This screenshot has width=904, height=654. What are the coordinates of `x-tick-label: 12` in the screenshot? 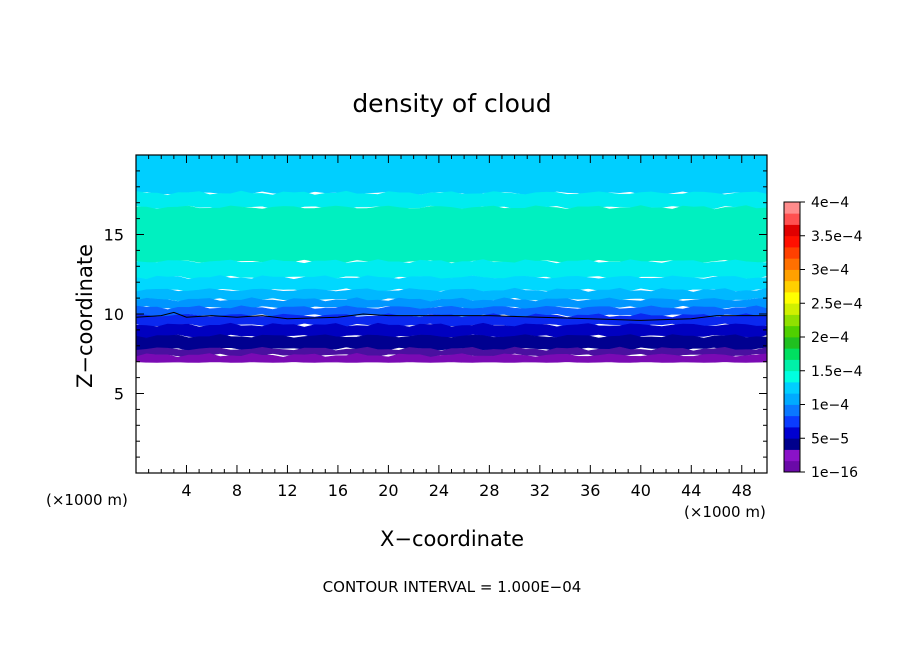 It's located at (287, 490).